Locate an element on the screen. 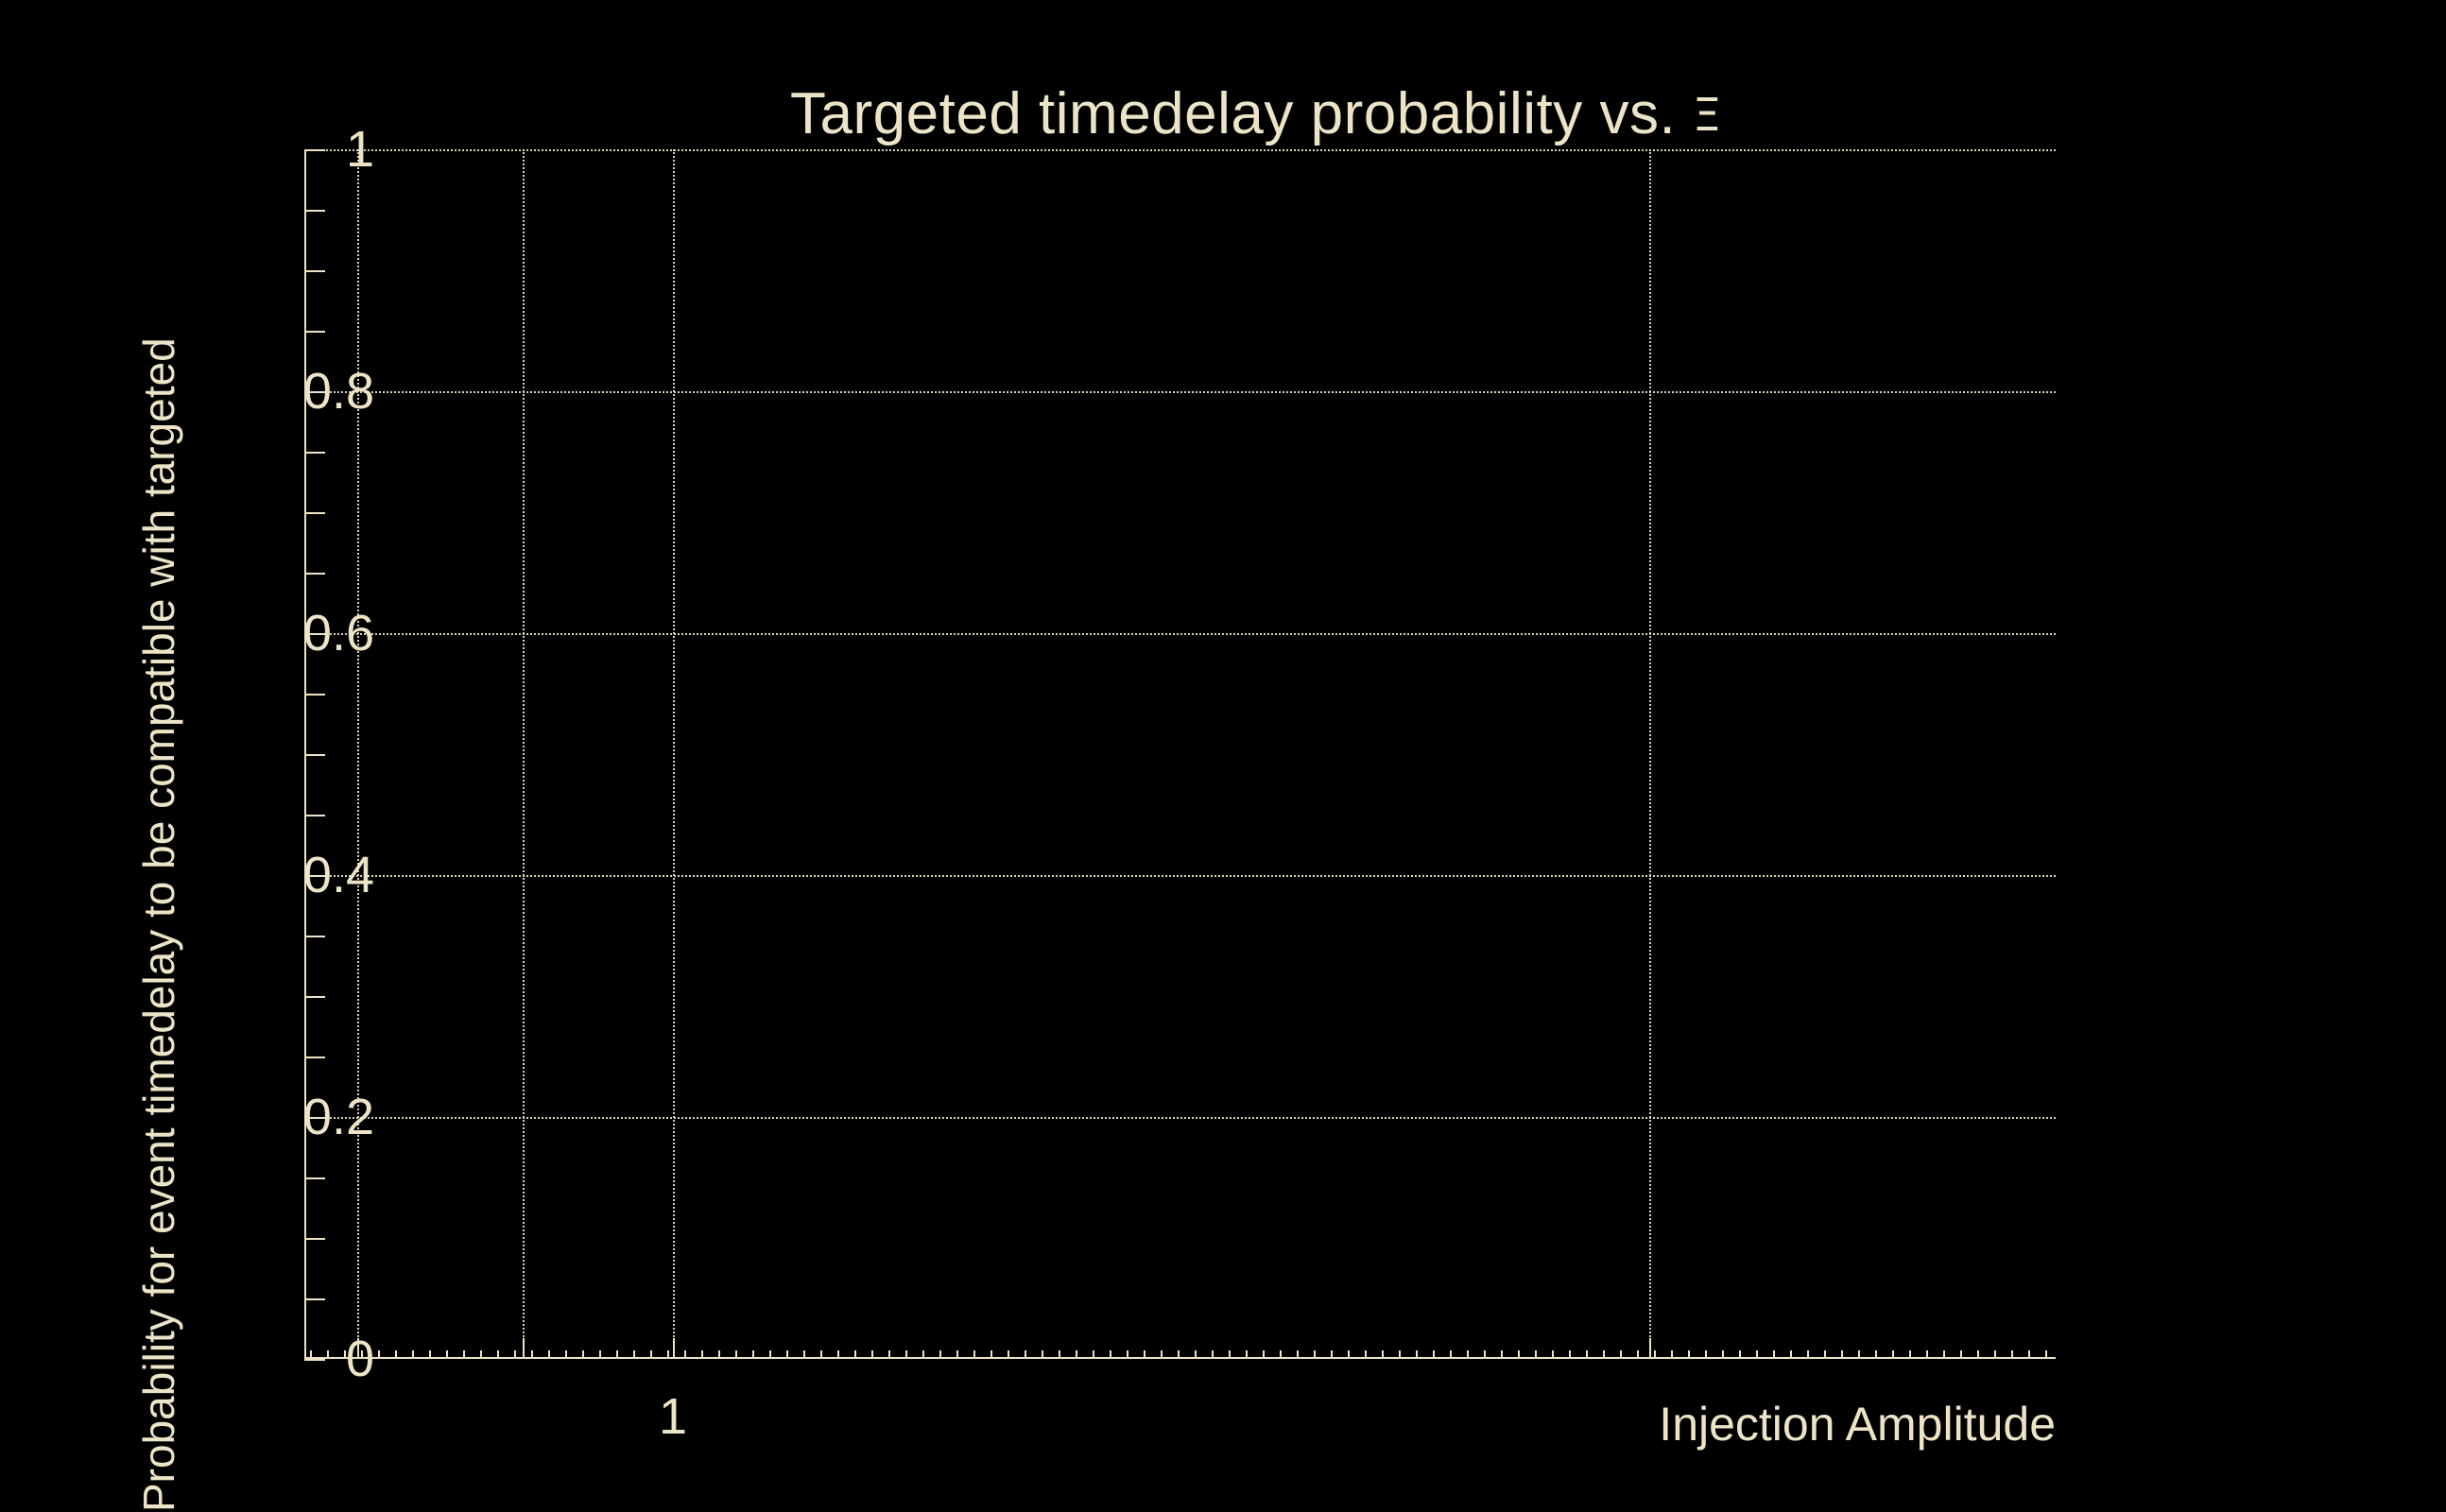 The height and width of the screenshot is (1512, 2446). chart-title: Targeted timedelay probability vs. Ξ is located at coordinates (1223, 114).